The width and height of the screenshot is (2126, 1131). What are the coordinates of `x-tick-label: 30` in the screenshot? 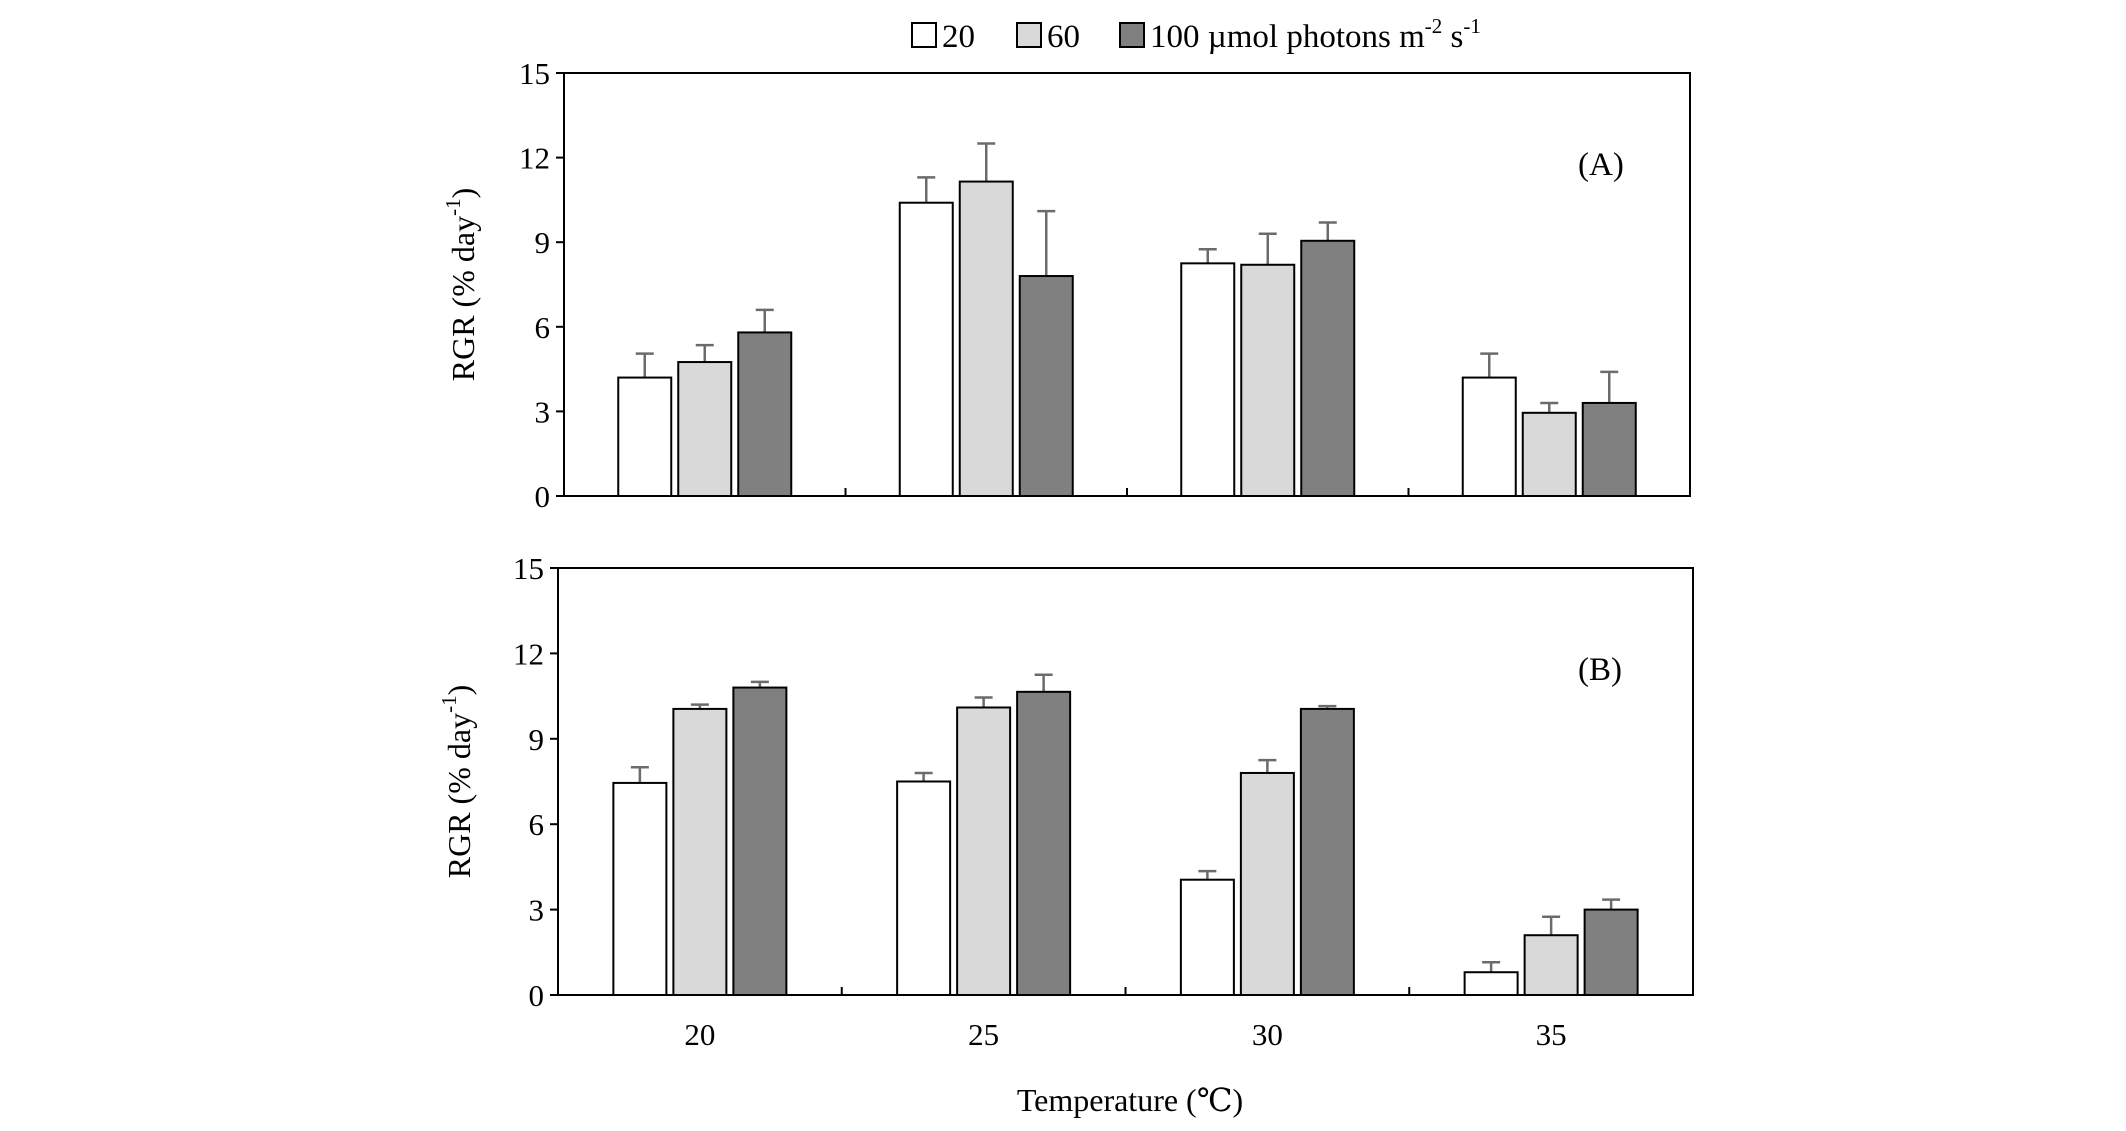 It's located at (1267, 1034).